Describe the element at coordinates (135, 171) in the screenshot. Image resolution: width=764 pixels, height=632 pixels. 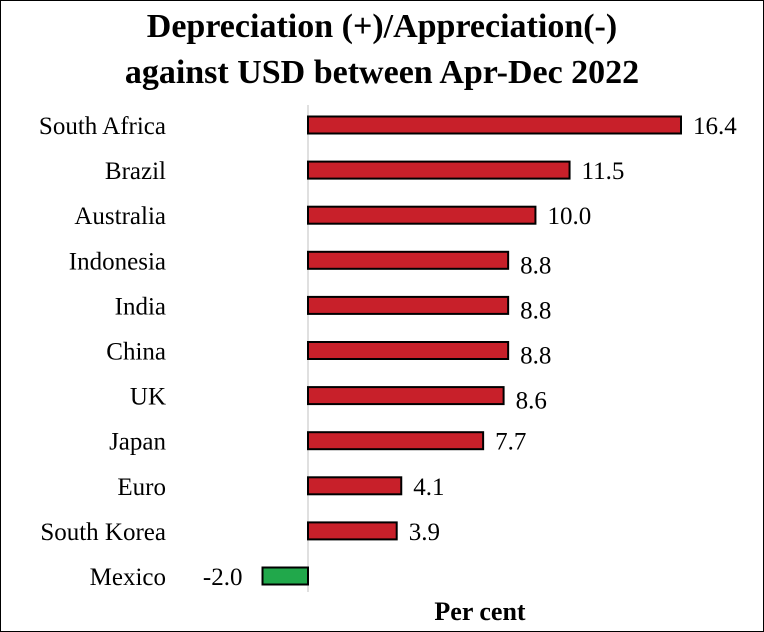
I see `category-label: Brazil` at that location.